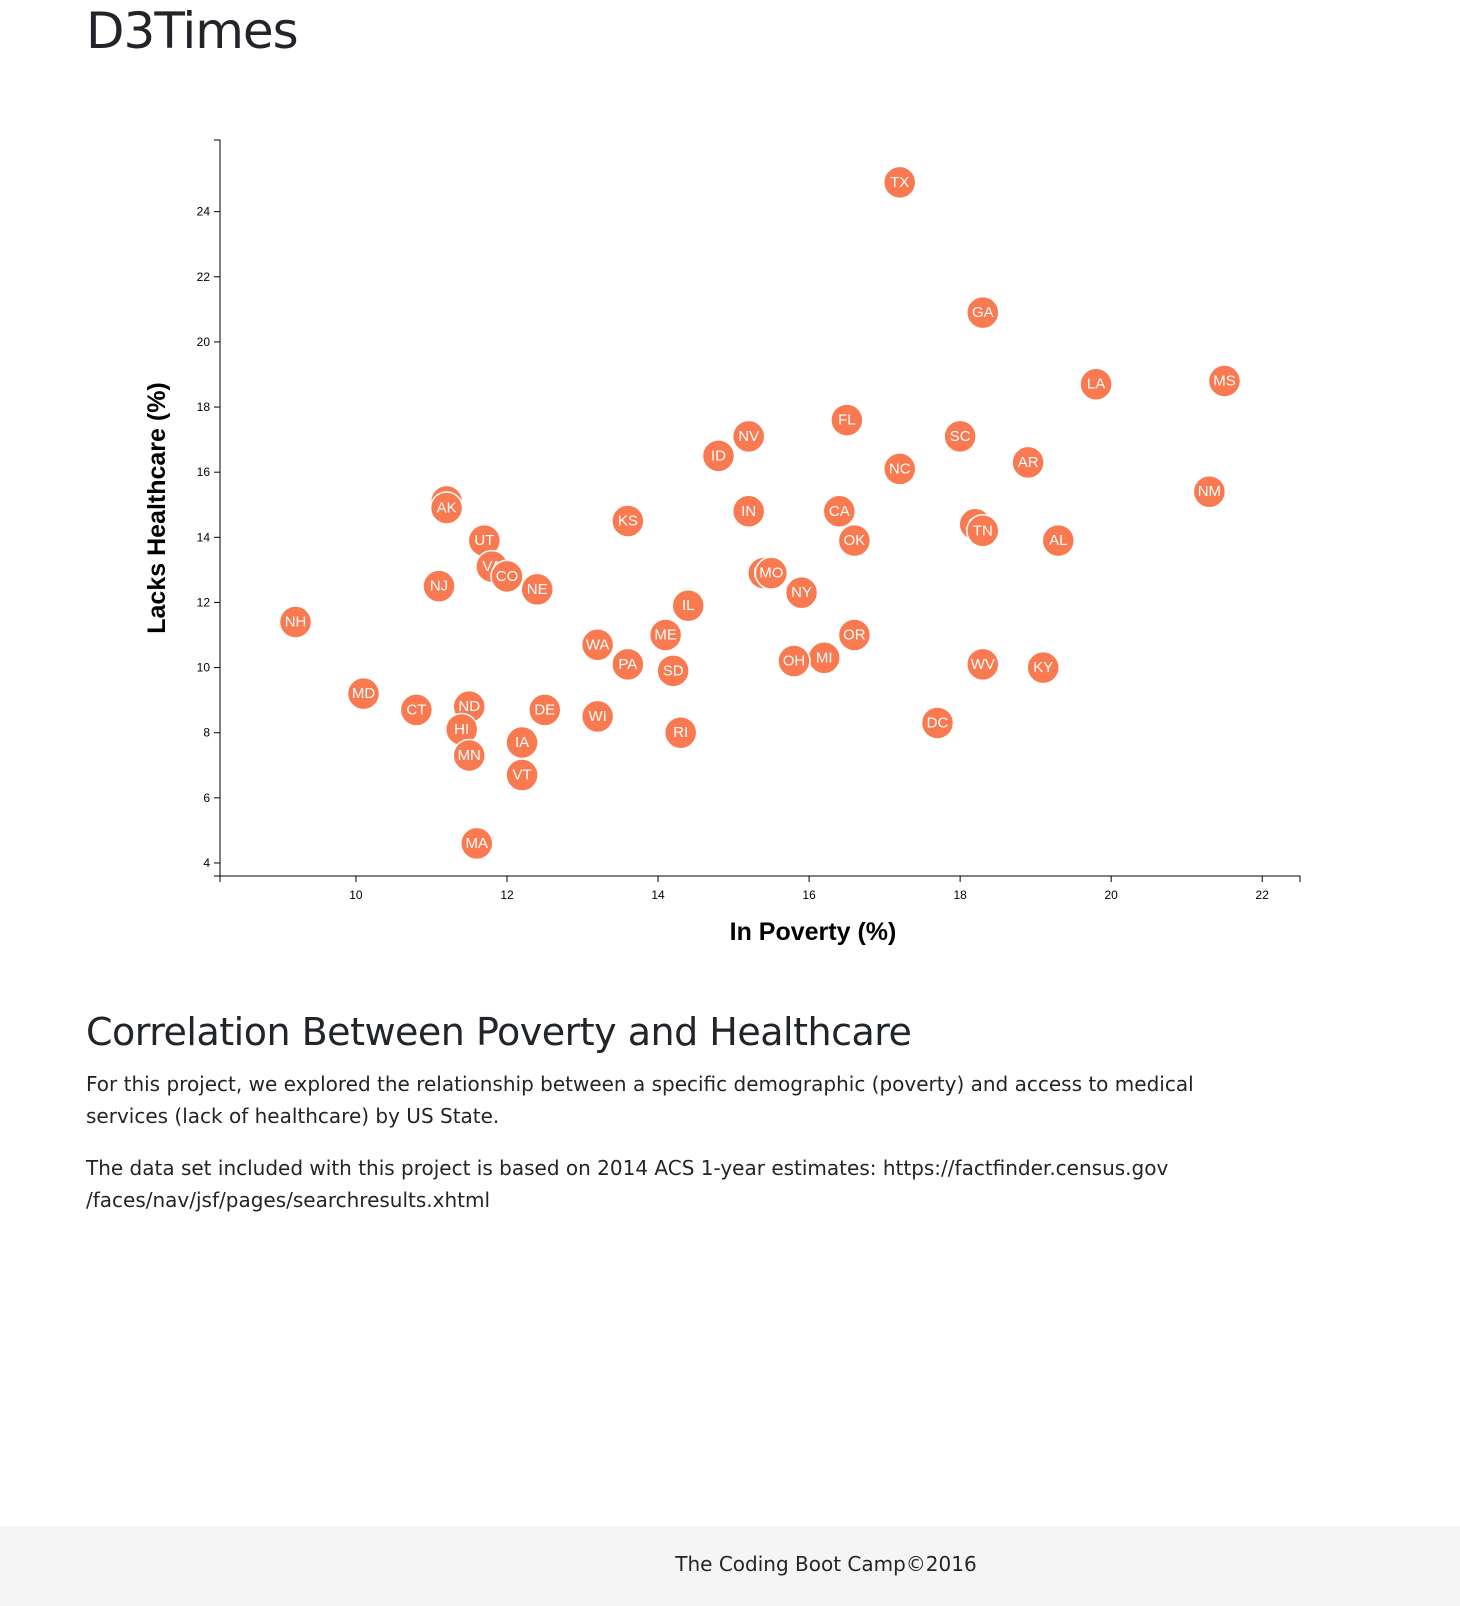 This screenshot has height=1606, width=1460. What do you see at coordinates (507, 895) in the screenshot?
I see `x-tick-label: 12` at bounding box center [507, 895].